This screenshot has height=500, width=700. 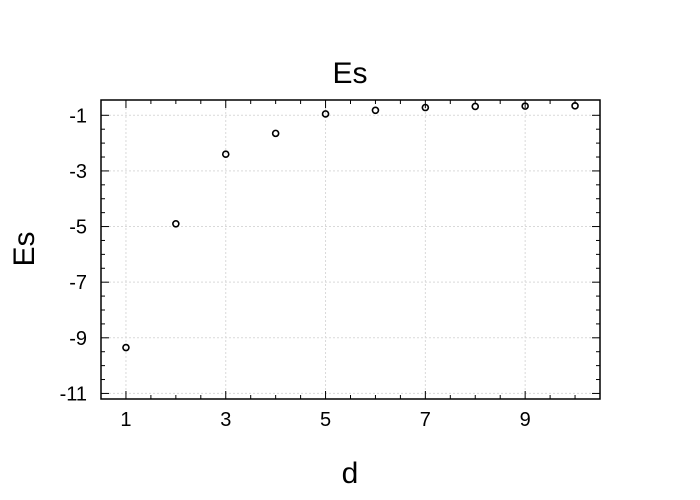 What do you see at coordinates (349, 73) in the screenshot?
I see `chart-title: Es` at bounding box center [349, 73].